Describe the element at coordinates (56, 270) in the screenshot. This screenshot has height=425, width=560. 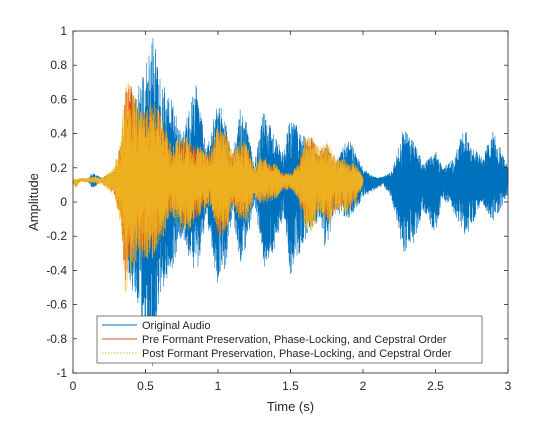
I see `y-tick-label: -0.4` at that location.